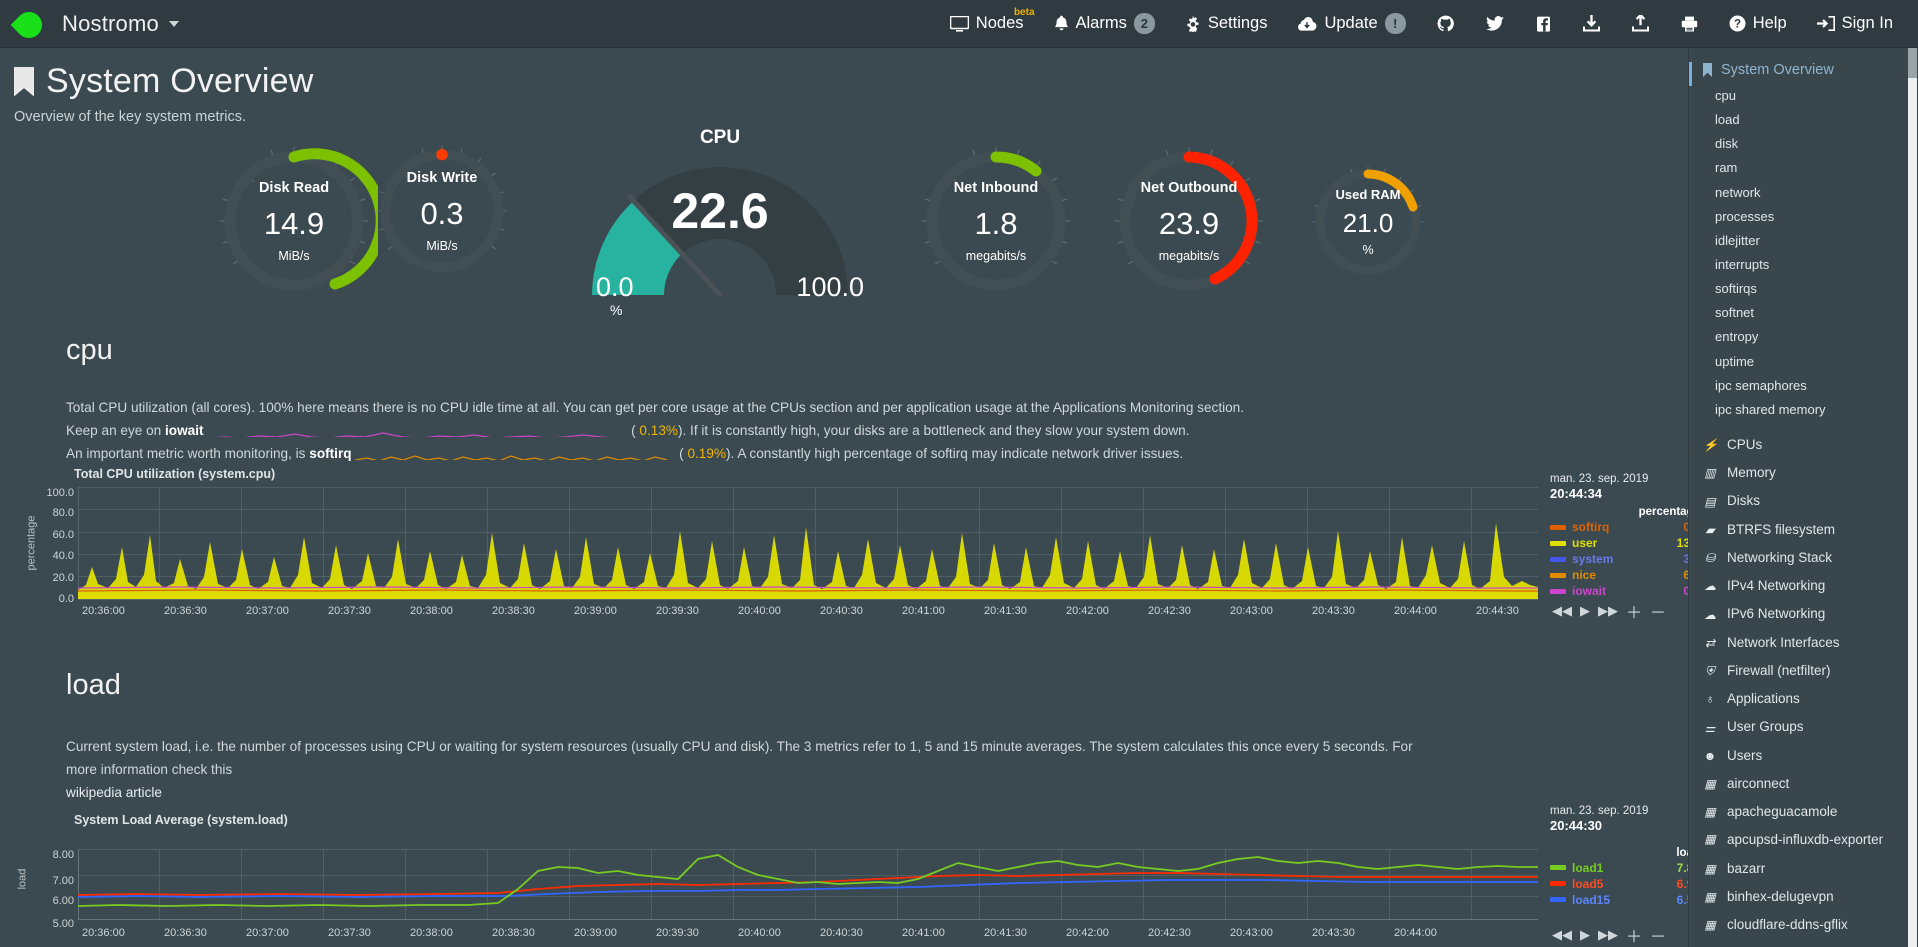 This screenshot has height=947, width=1918. Describe the element at coordinates (1689, 24) in the screenshot. I see `nav-item-print` at that location.